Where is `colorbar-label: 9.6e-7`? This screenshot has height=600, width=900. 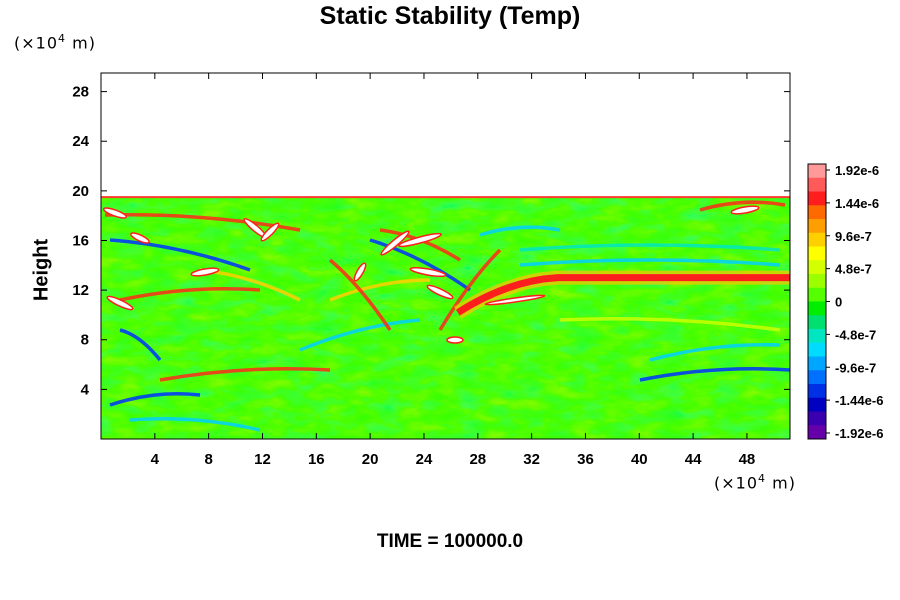 colorbar-label: 9.6e-7 is located at coordinates (853, 236).